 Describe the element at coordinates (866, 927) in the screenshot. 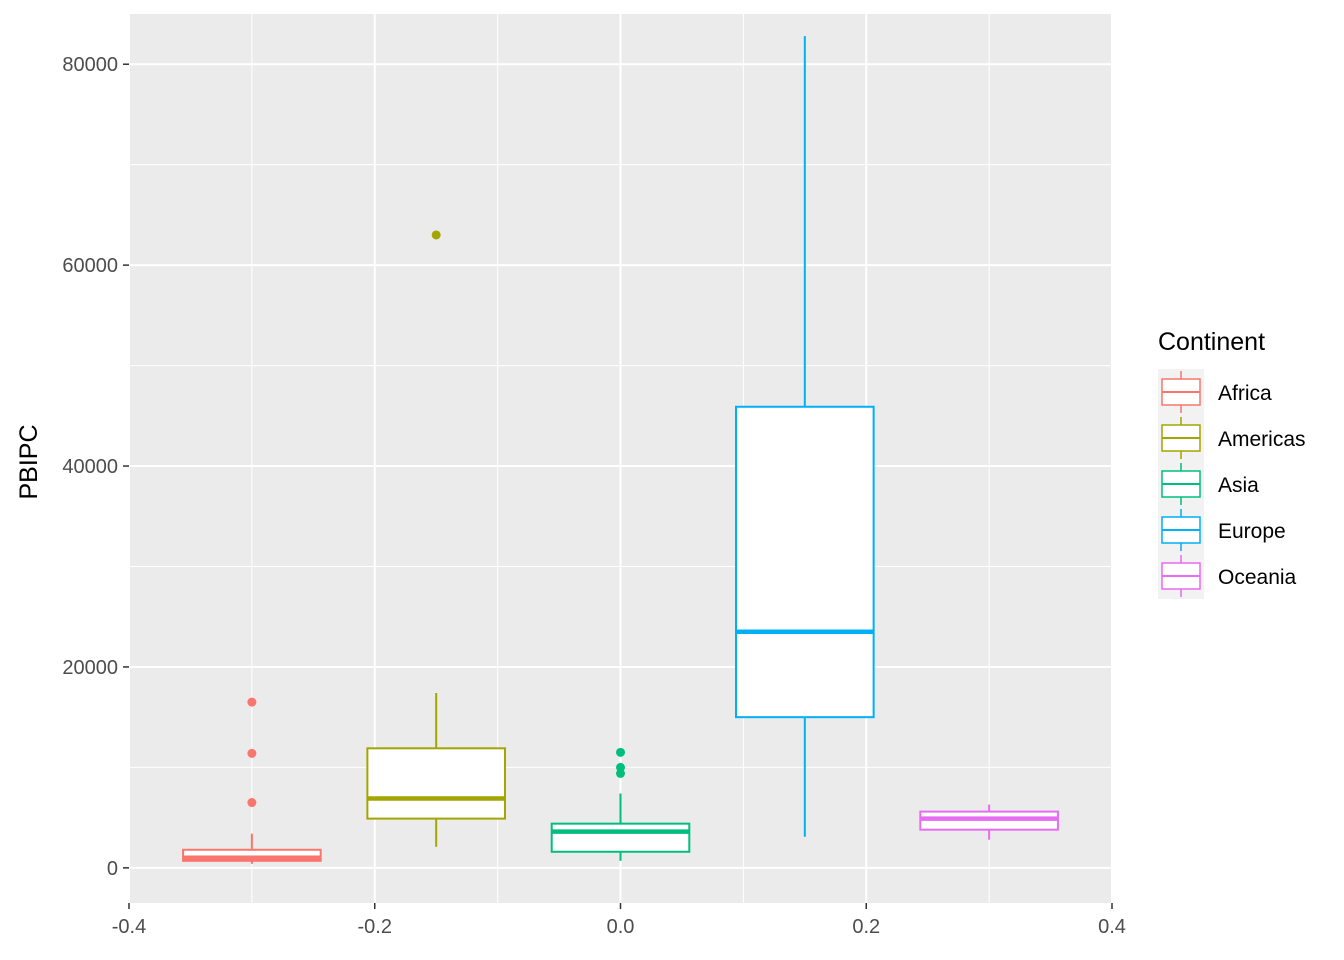

I see `x-tick-label: 0.2` at that location.